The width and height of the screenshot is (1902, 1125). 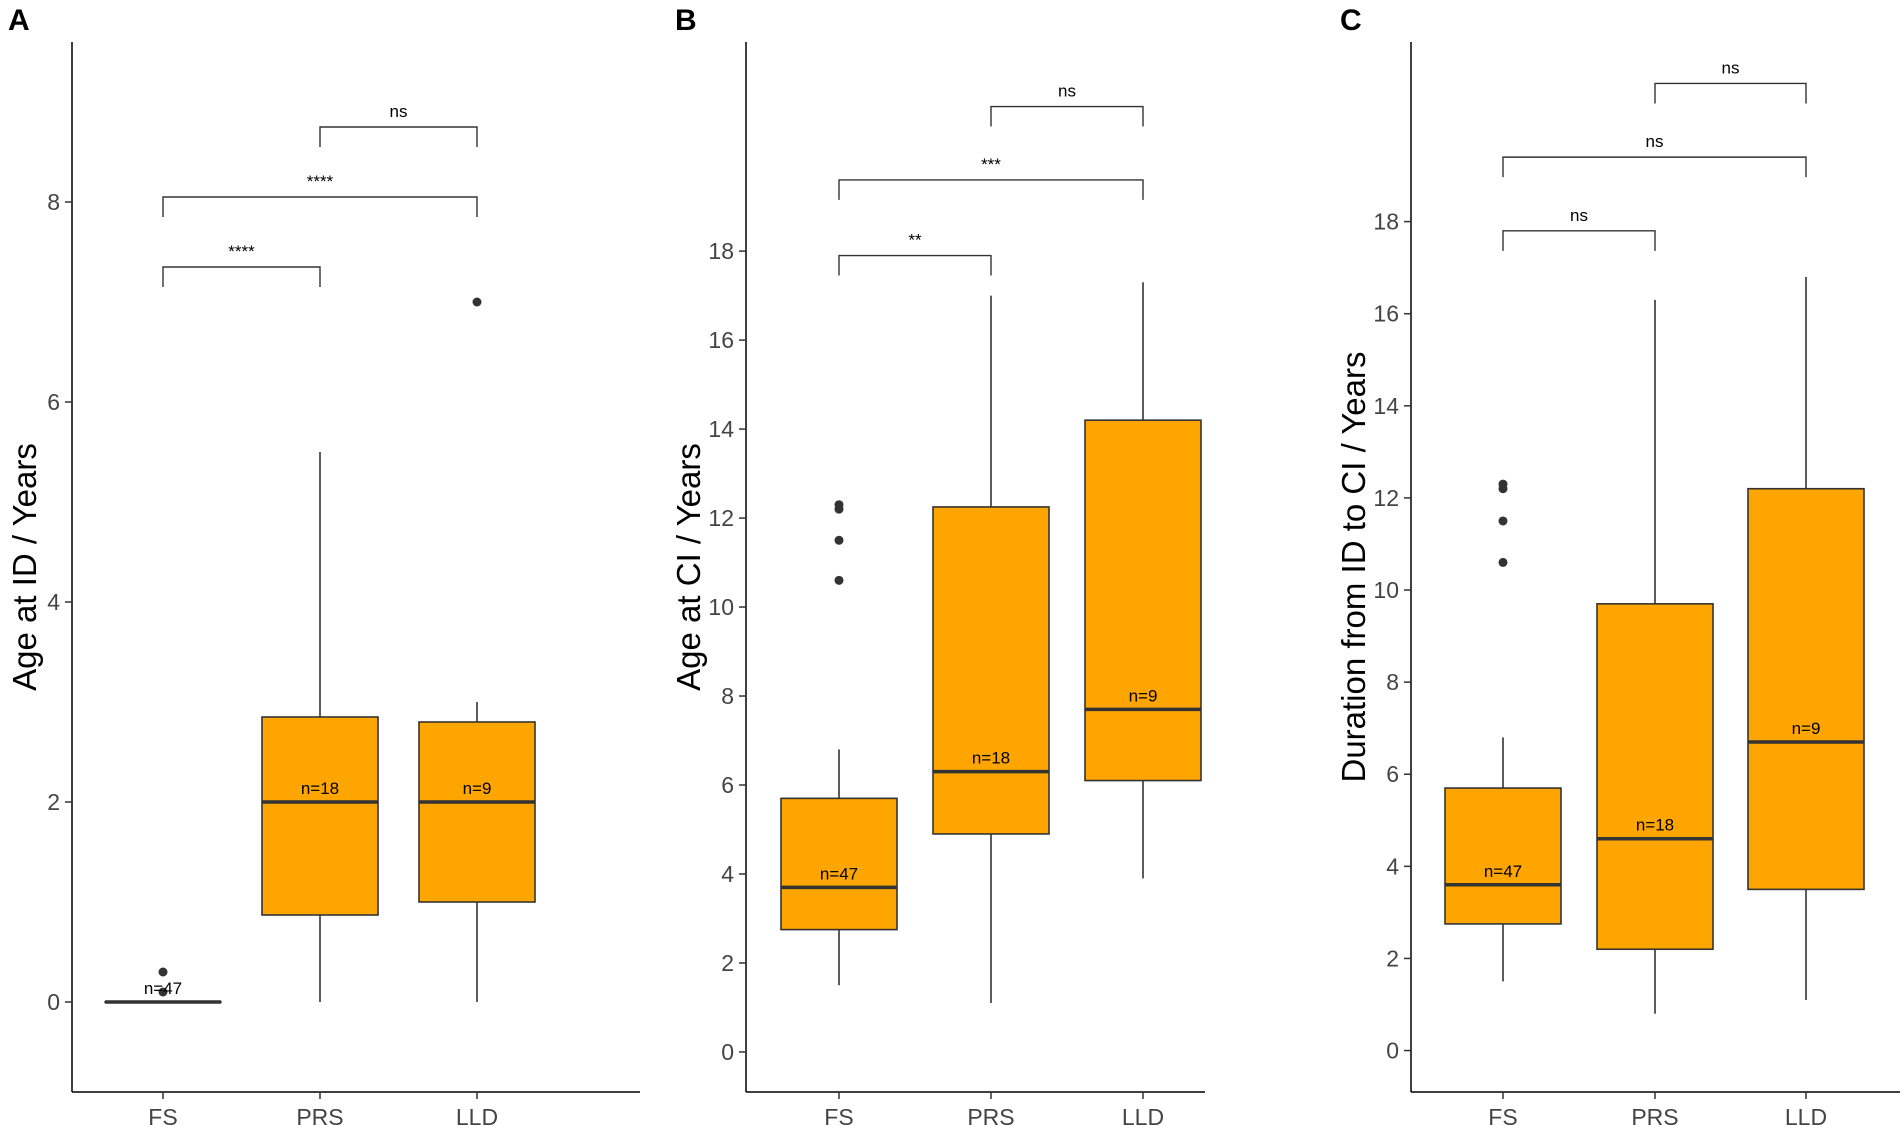 What do you see at coordinates (686, 20) in the screenshot?
I see `panel-letter: B` at bounding box center [686, 20].